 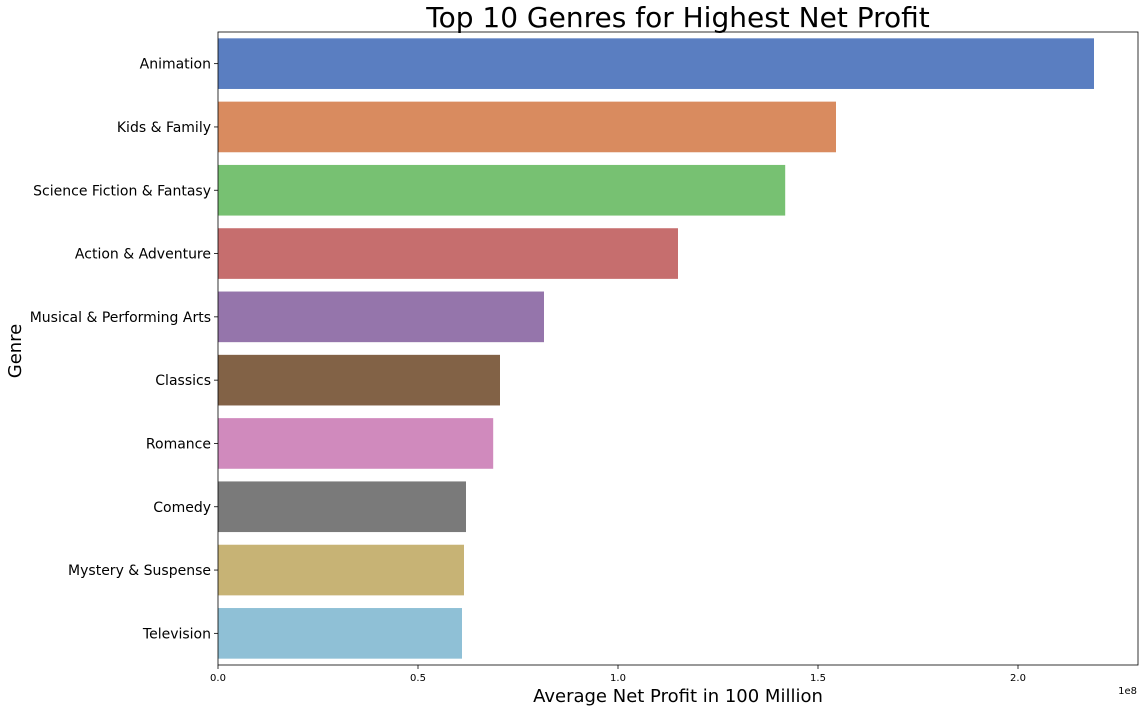 I want to click on category-label-8: Mystery & Suspense, so click(x=139, y=571).